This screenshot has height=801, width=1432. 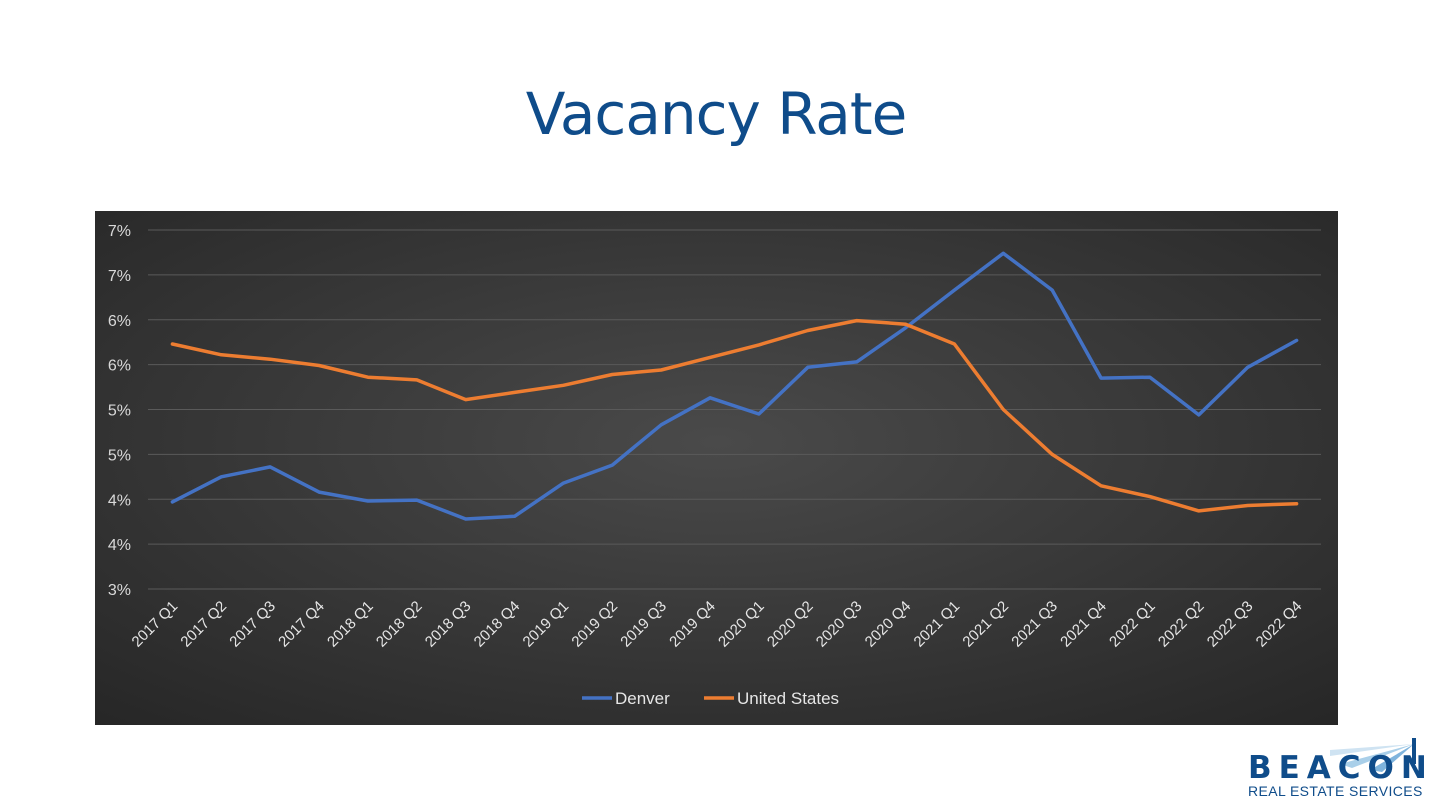 I want to click on slide-title: Vacancy Rate, so click(x=716, y=114).